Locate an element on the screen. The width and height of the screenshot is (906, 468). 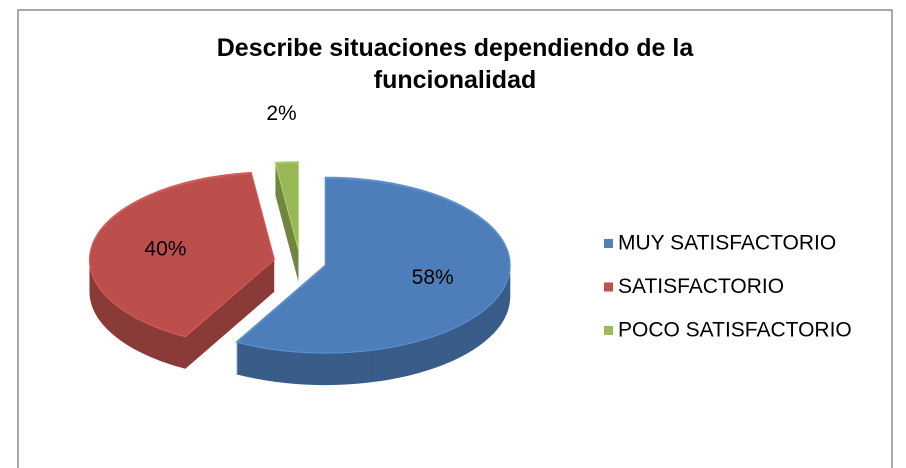
legend-label: POCO SATISFACTORIO is located at coordinates (735, 330).